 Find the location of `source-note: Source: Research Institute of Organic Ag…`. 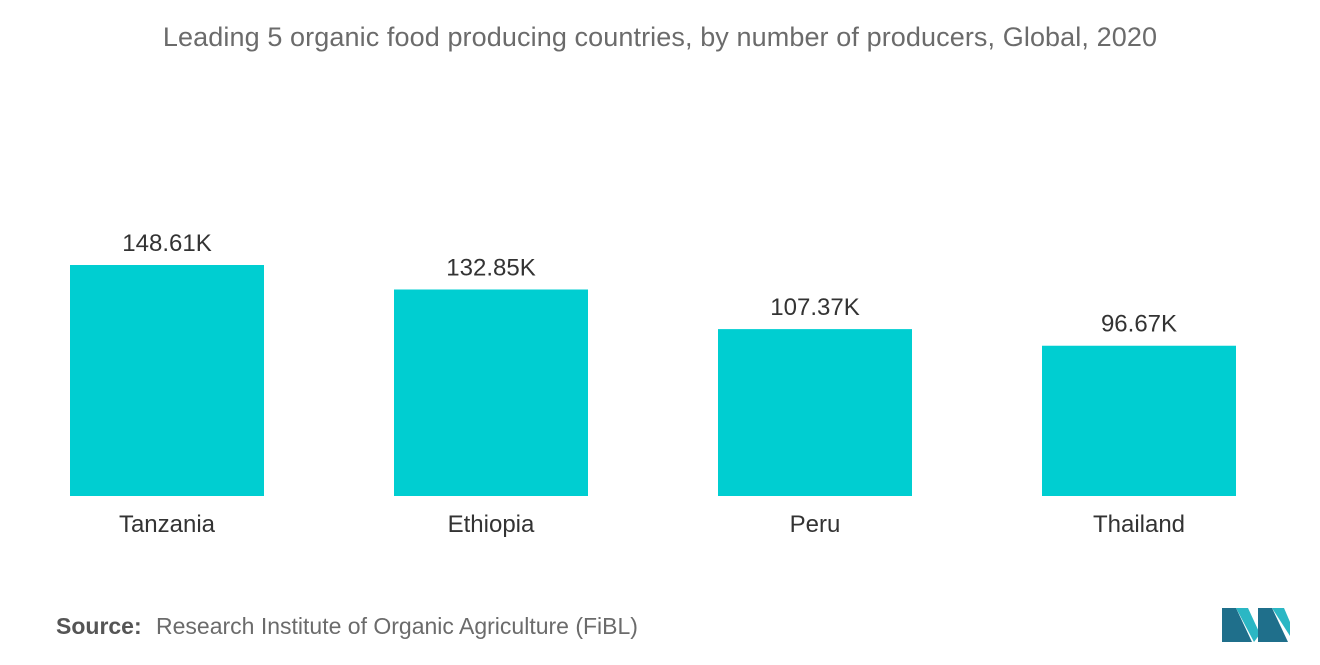

source-note: Source: Research Institute of Organic Ag… is located at coordinates (347, 626).